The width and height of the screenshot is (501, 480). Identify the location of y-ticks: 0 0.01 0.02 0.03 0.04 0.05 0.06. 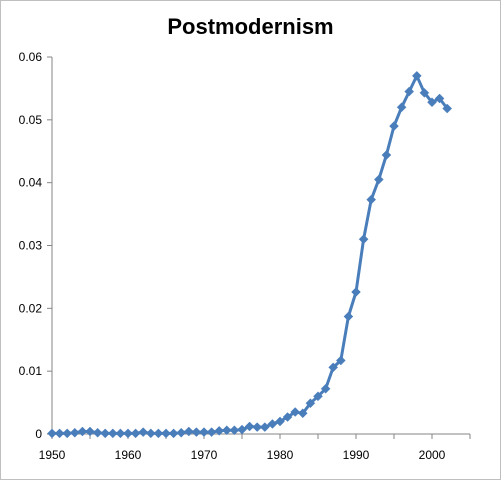
(35, 245).